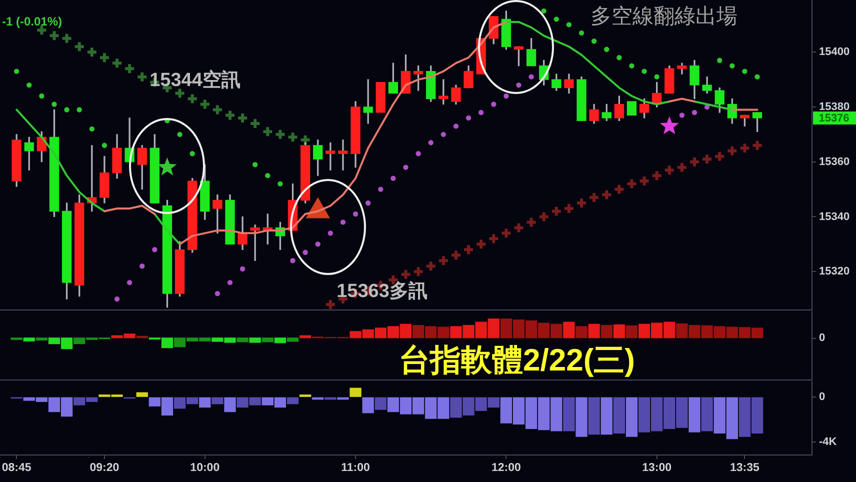  Describe the element at coordinates (32, 21) in the screenshot. I see `annotation: -1 (-0.01%)` at that location.